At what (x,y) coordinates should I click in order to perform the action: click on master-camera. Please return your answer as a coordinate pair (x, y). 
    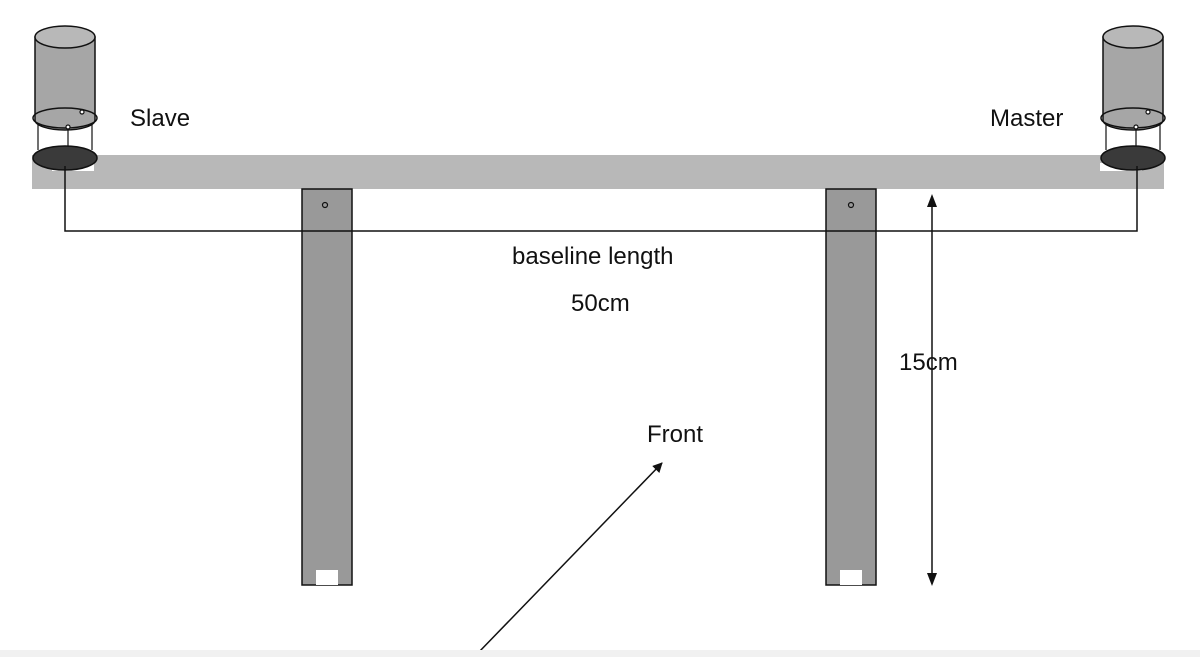
    Looking at the image, I should click on (1133, 98).